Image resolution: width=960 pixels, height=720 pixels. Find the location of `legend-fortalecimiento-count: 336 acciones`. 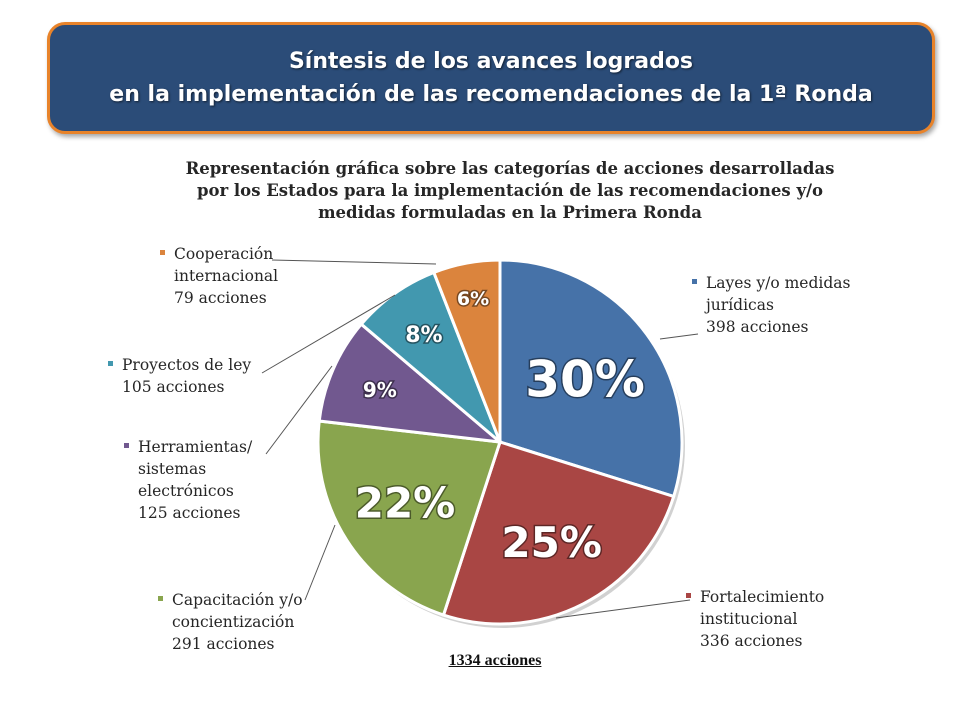

legend-fortalecimiento-count: 336 acciones is located at coordinates (751, 641).